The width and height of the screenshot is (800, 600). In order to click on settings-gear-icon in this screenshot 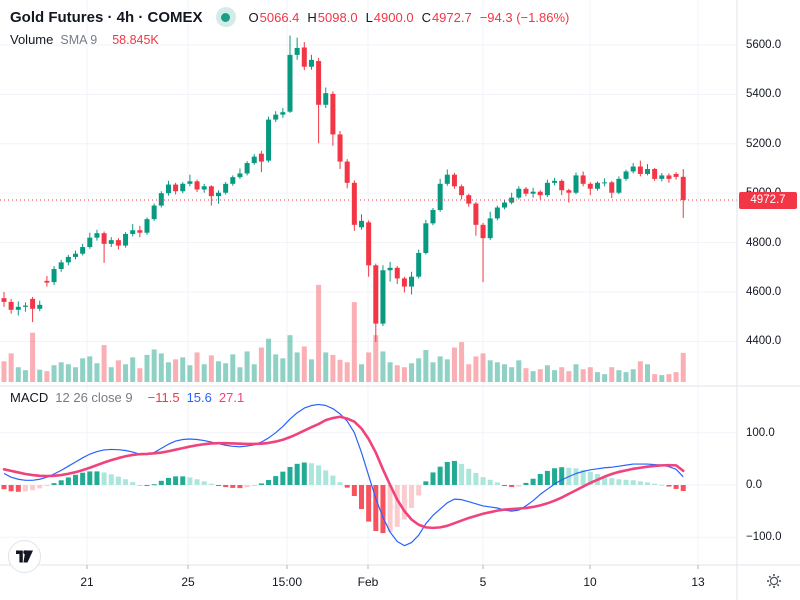, I will do `click(774, 581)`.